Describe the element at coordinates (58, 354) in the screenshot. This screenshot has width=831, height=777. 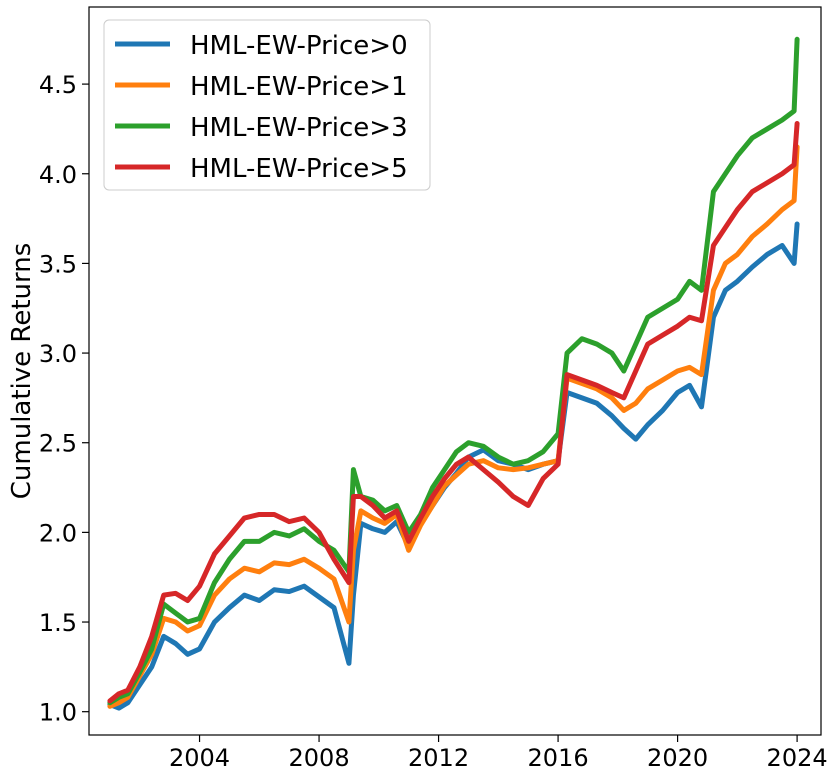
I see `y-tick-label: 3.0` at that location.